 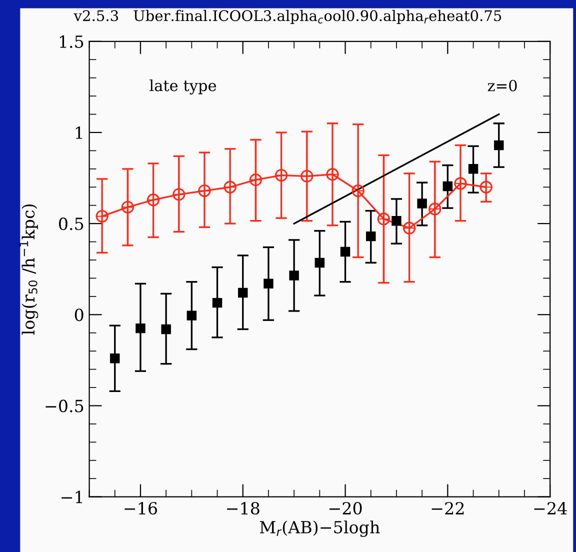 What do you see at coordinates (141, 508) in the screenshot?
I see `x-tick-label: −16` at bounding box center [141, 508].